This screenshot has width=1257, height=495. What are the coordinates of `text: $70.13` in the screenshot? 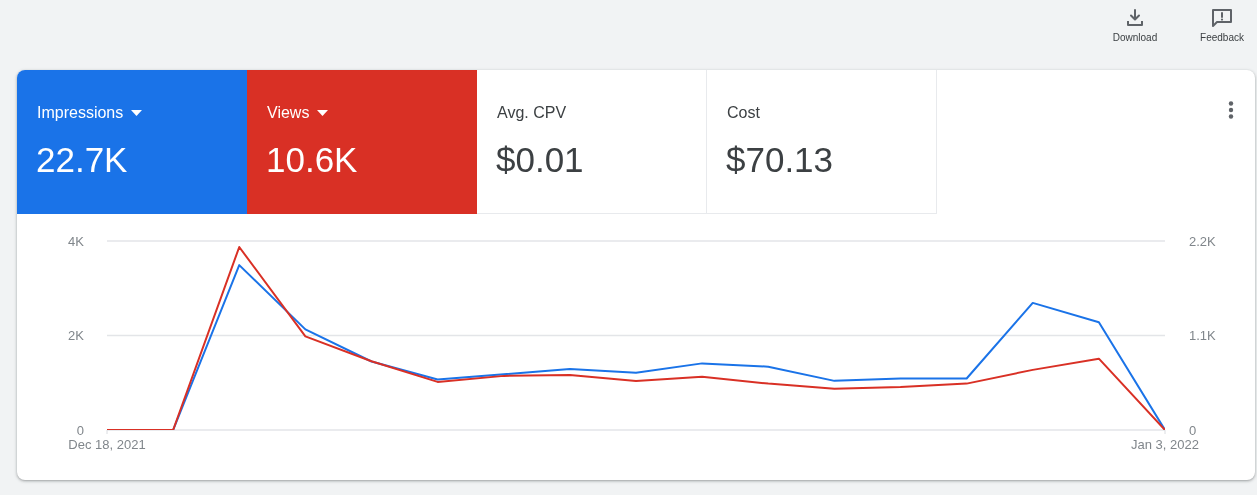 It's located at (780, 159).